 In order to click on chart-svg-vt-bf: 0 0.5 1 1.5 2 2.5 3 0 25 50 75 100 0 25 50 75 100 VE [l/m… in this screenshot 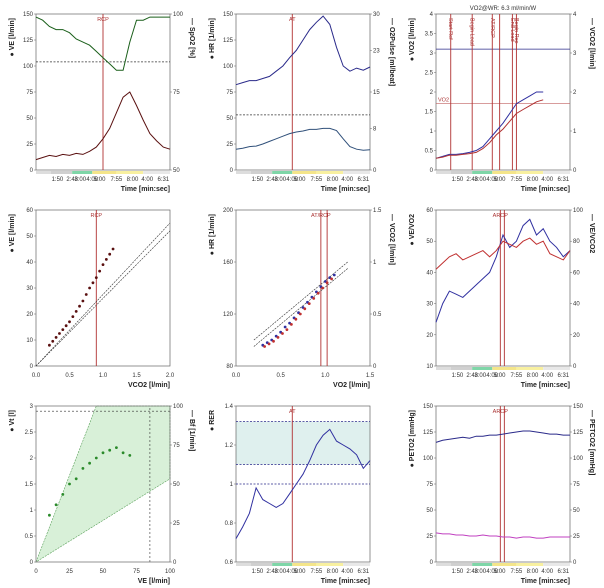, I will do `click(102, 494)`.